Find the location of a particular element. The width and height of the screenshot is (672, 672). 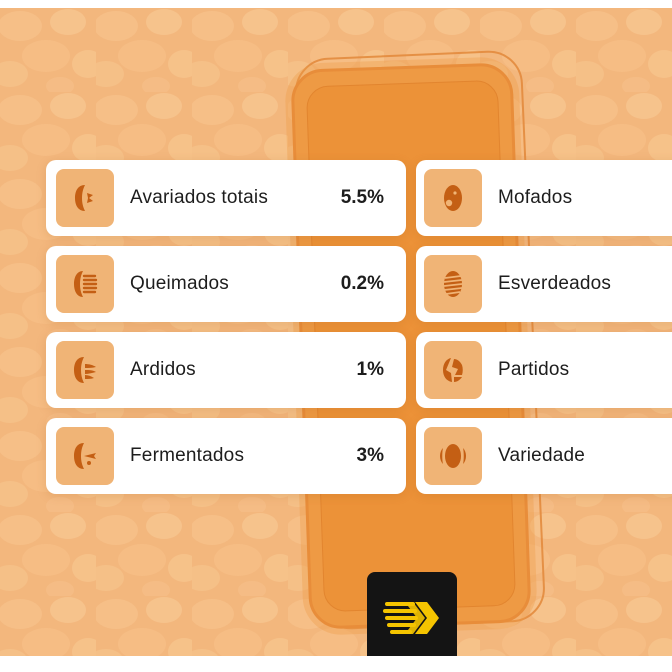

metric-label: Variedade is located at coordinates (542, 455).